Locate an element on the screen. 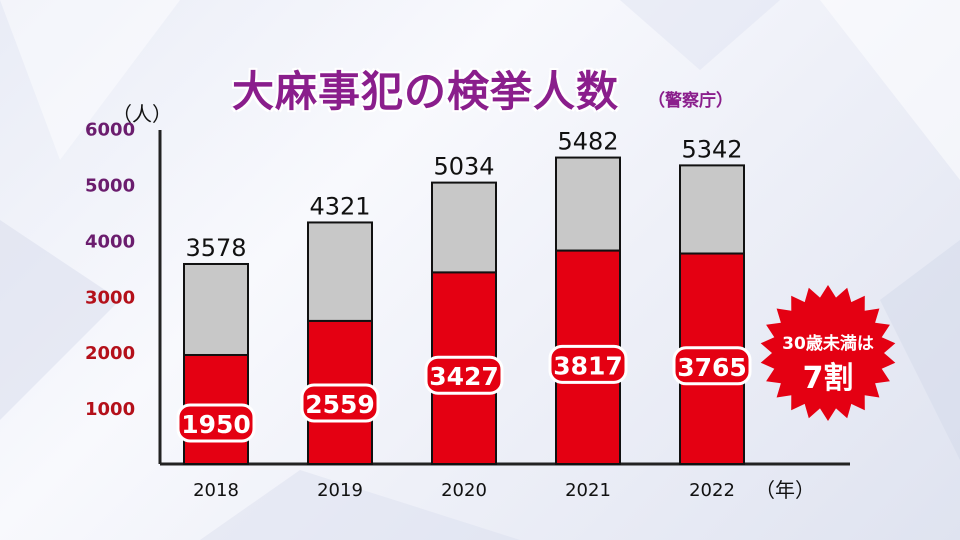 This screenshot has width=960, height=540. y-tick-label: 1000 is located at coordinates (110, 409).